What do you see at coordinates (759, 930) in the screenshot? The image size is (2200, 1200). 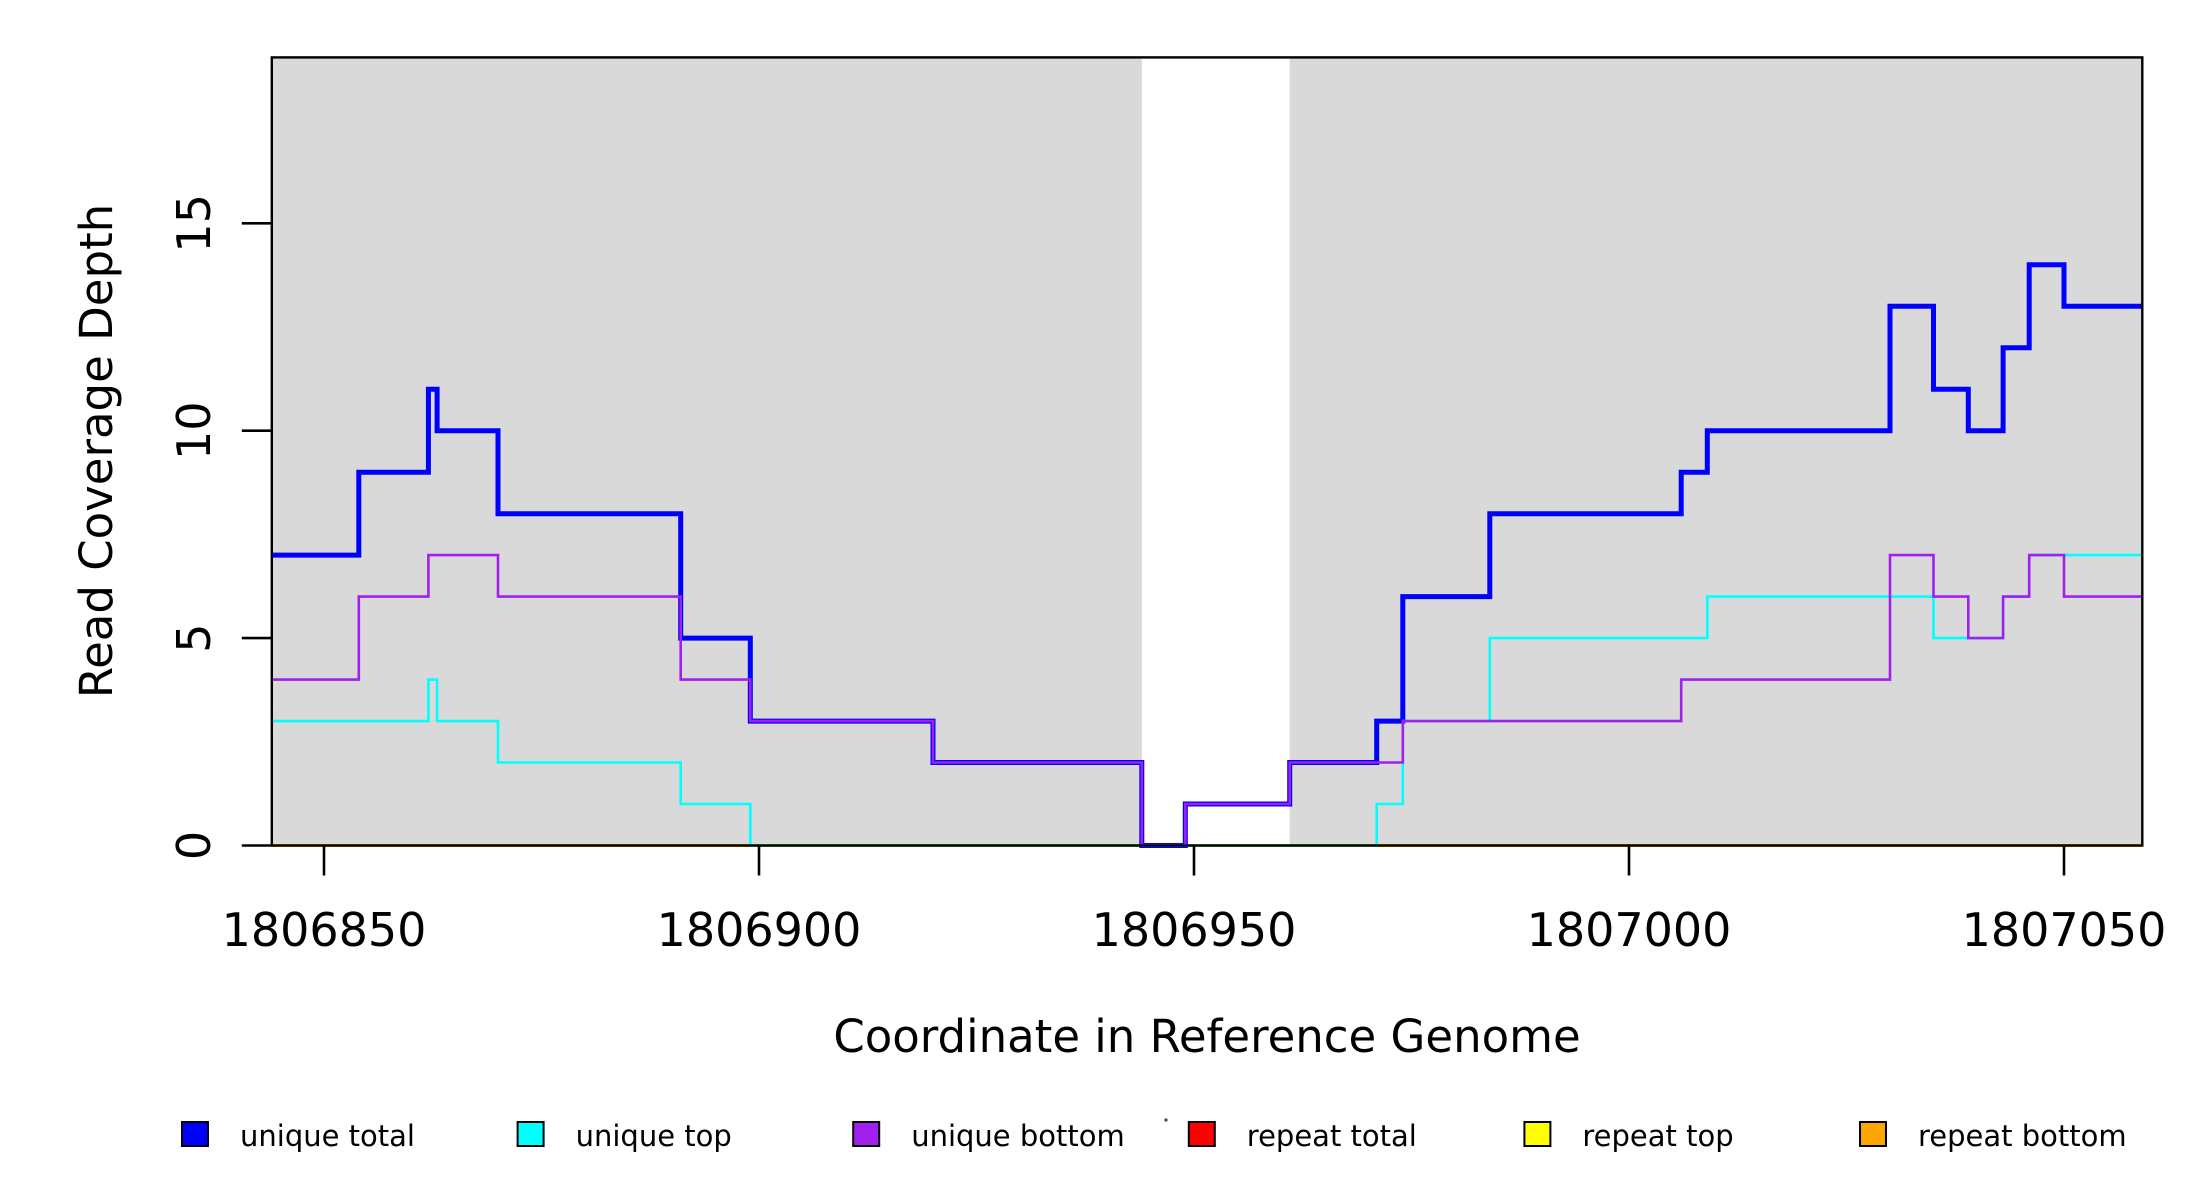 I see `x-tick-label: 1806900` at bounding box center [759, 930].